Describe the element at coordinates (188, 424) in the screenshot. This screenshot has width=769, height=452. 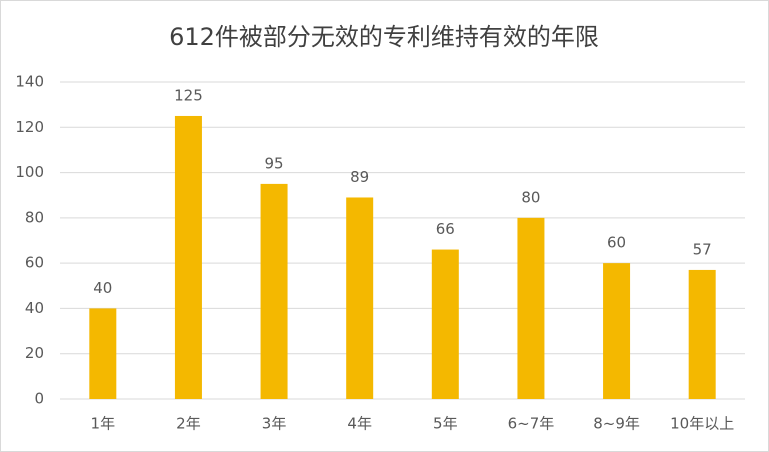
I see `x-tick-label: 2年` at that location.